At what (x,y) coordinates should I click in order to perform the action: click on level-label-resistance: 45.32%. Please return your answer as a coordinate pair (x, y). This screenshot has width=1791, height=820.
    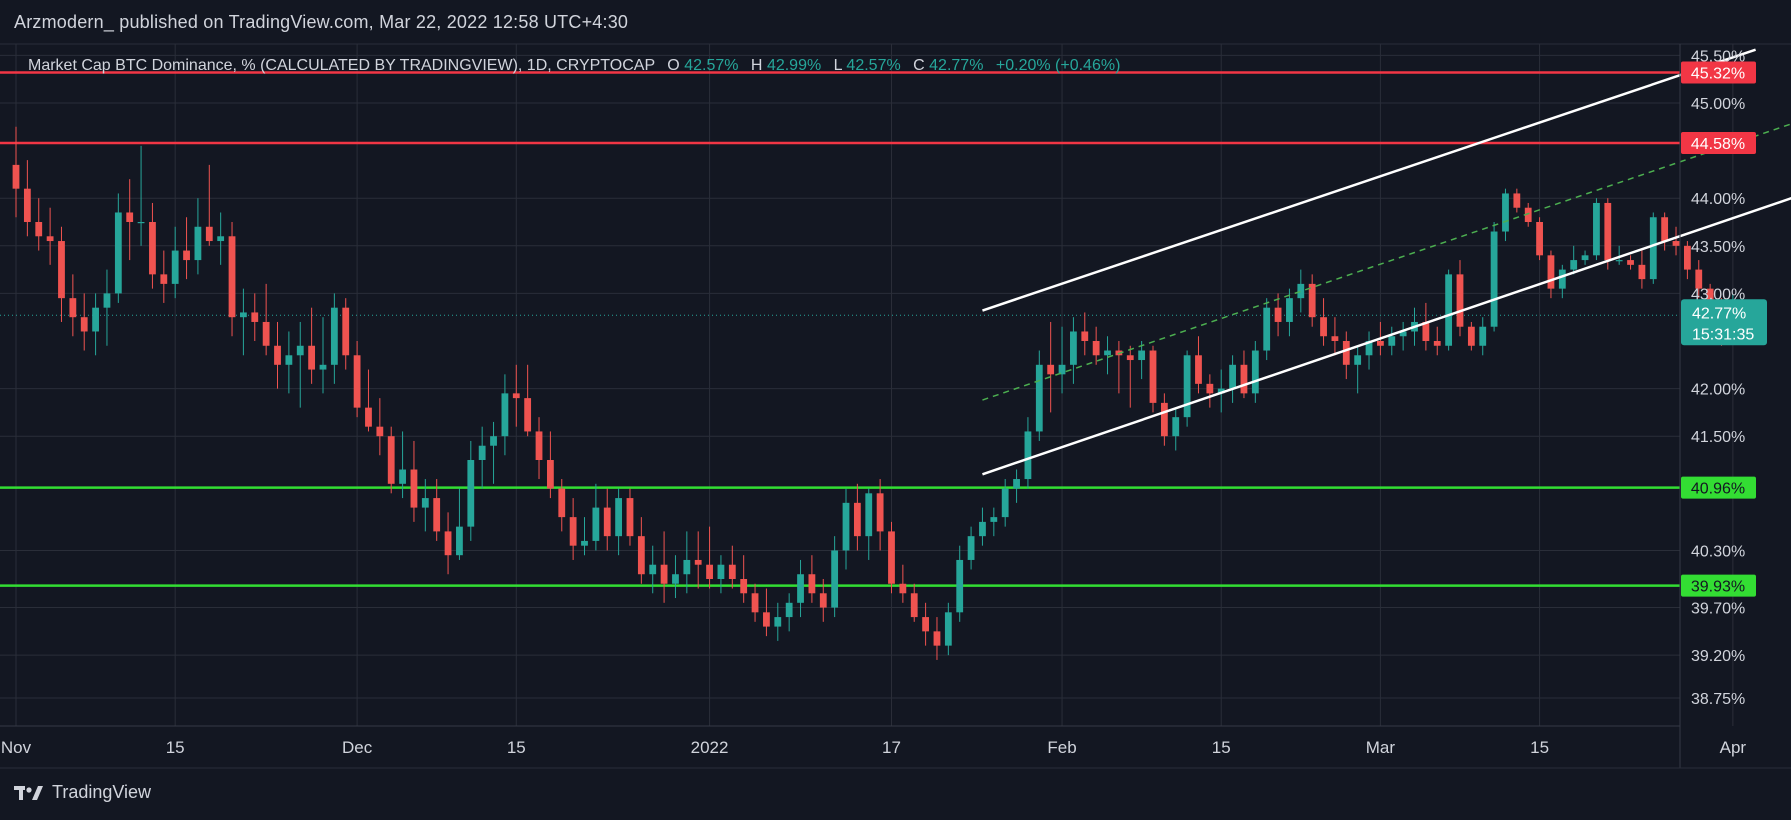
    Looking at the image, I should click on (1718, 72).